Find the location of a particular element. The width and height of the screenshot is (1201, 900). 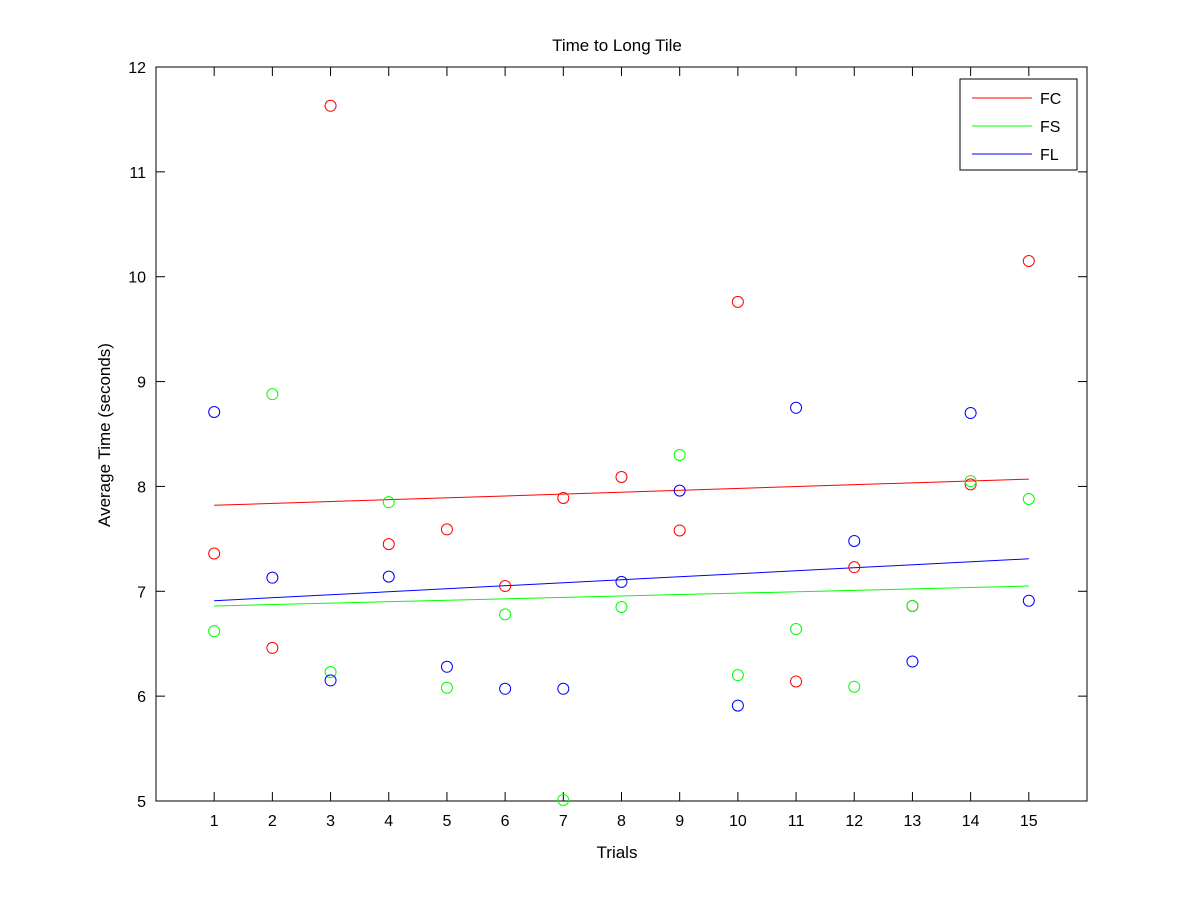

x-tick-label: 2 is located at coordinates (272, 821).